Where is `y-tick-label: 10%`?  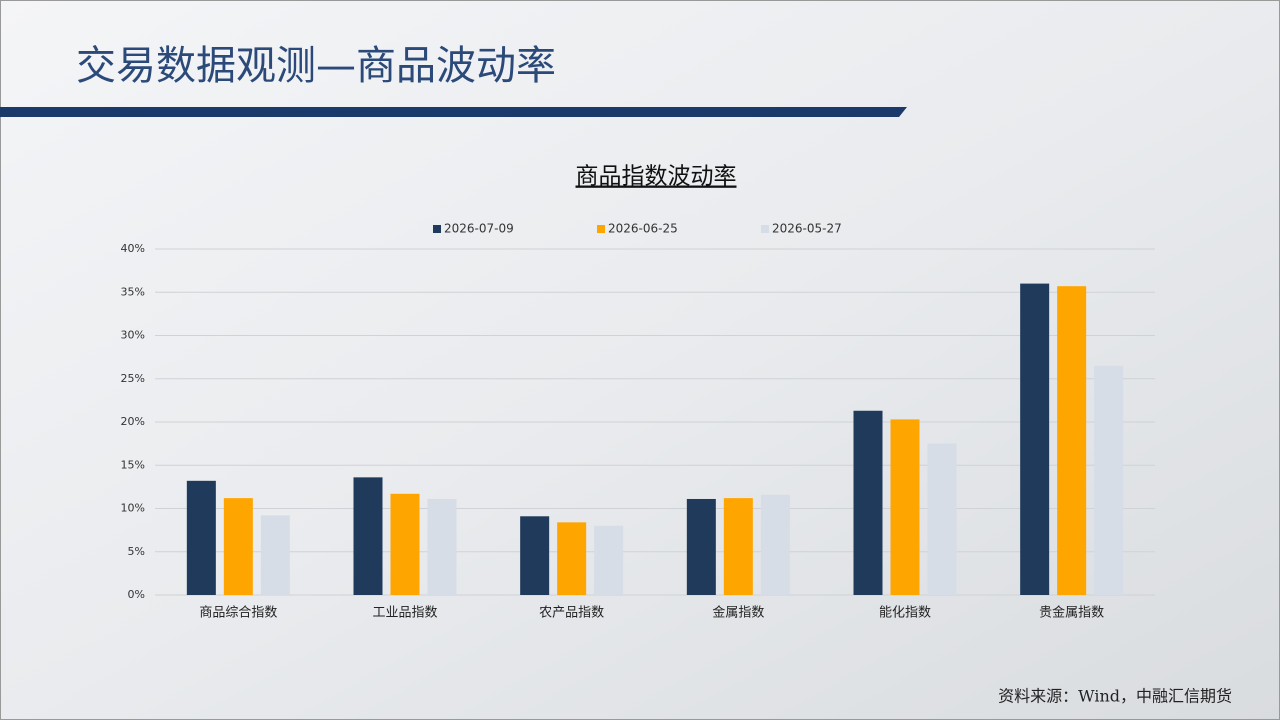
y-tick-label: 10% is located at coordinates (133, 508).